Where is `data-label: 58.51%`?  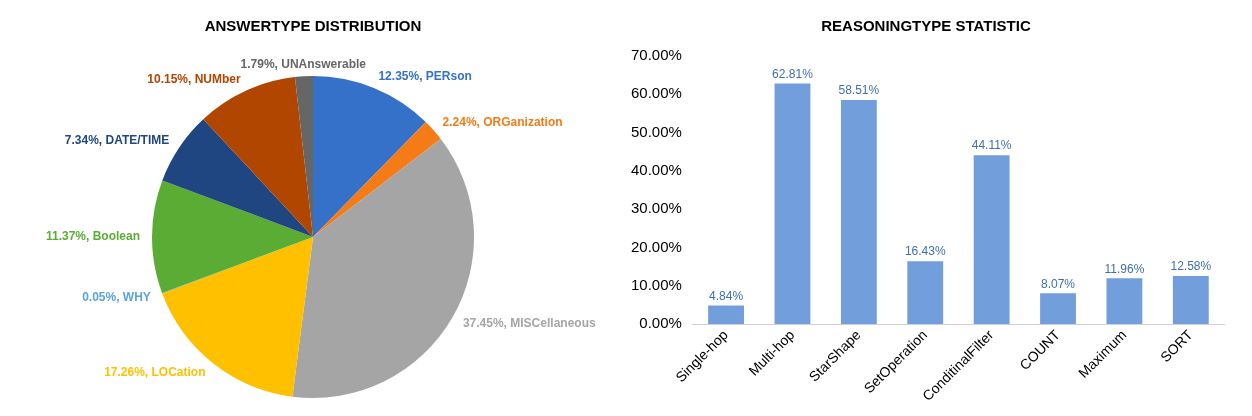 data-label: 58.51% is located at coordinates (859, 90).